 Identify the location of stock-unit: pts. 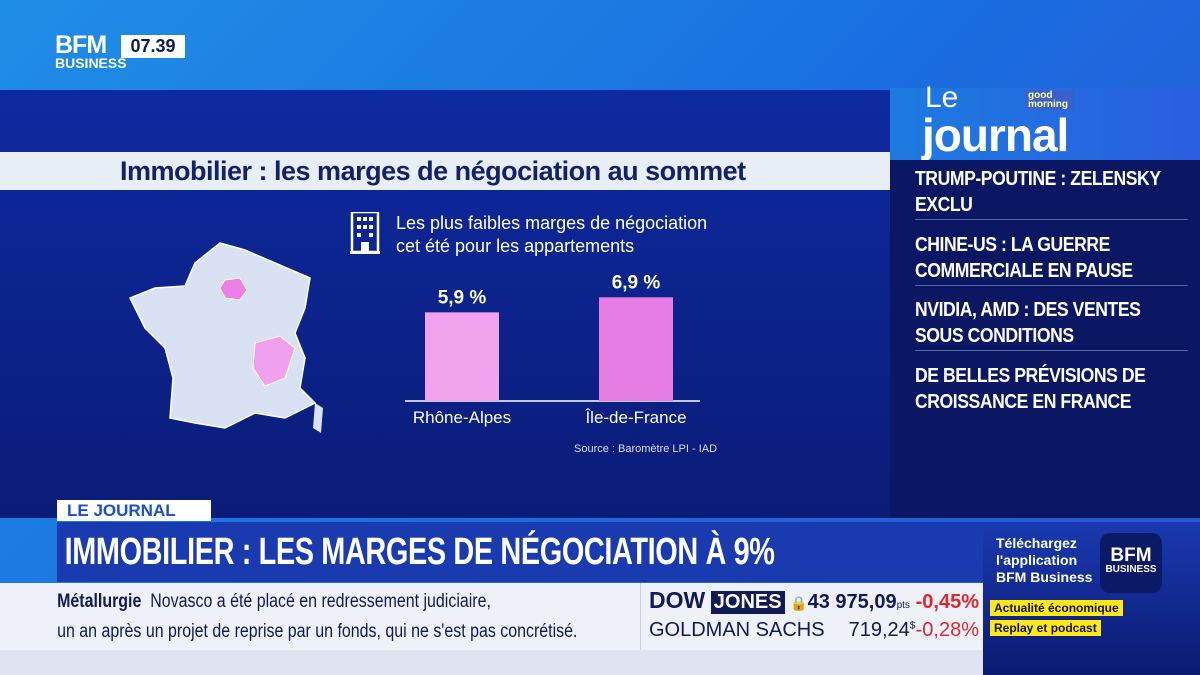
(903, 605).